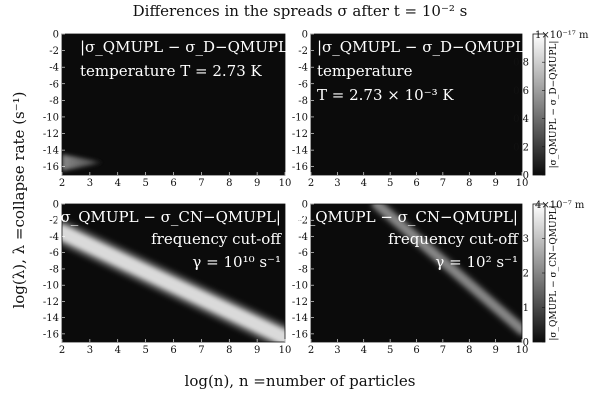  Describe the element at coordinates (526, 308) in the screenshot. I see `colorbar-tick-label: 1` at that location.